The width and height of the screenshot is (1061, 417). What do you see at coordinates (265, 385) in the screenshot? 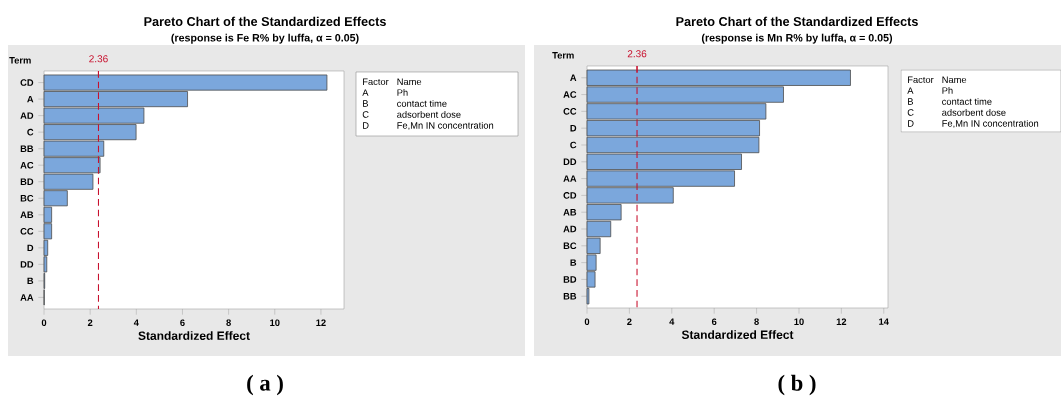
I see `text: ( a )` at bounding box center [265, 385].